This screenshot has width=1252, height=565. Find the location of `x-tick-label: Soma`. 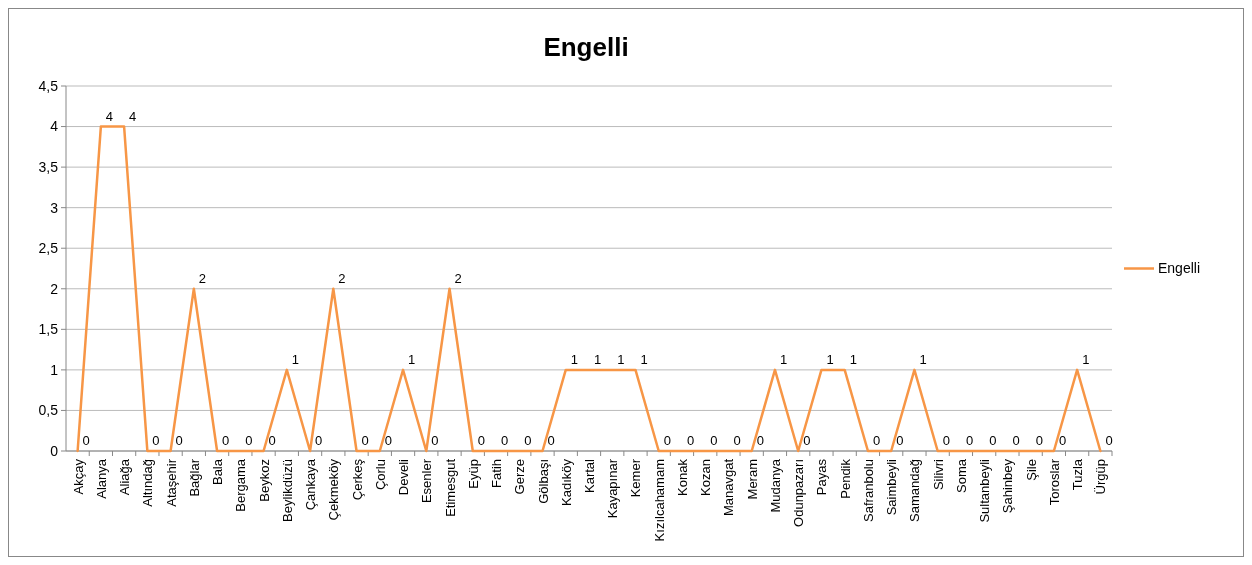

x-tick-label: Soma is located at coordinates (961, 475).